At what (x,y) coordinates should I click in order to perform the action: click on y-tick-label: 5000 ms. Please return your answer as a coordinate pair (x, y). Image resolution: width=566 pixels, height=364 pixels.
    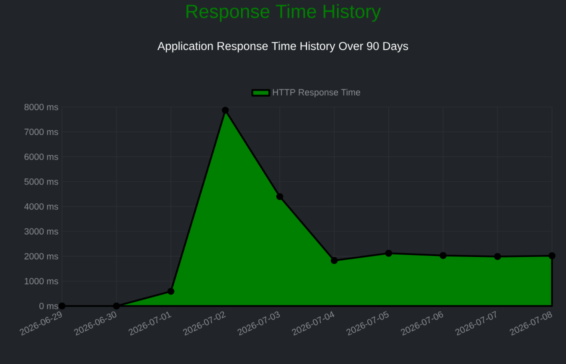
    Looking at the image, I should click on (41, 181).